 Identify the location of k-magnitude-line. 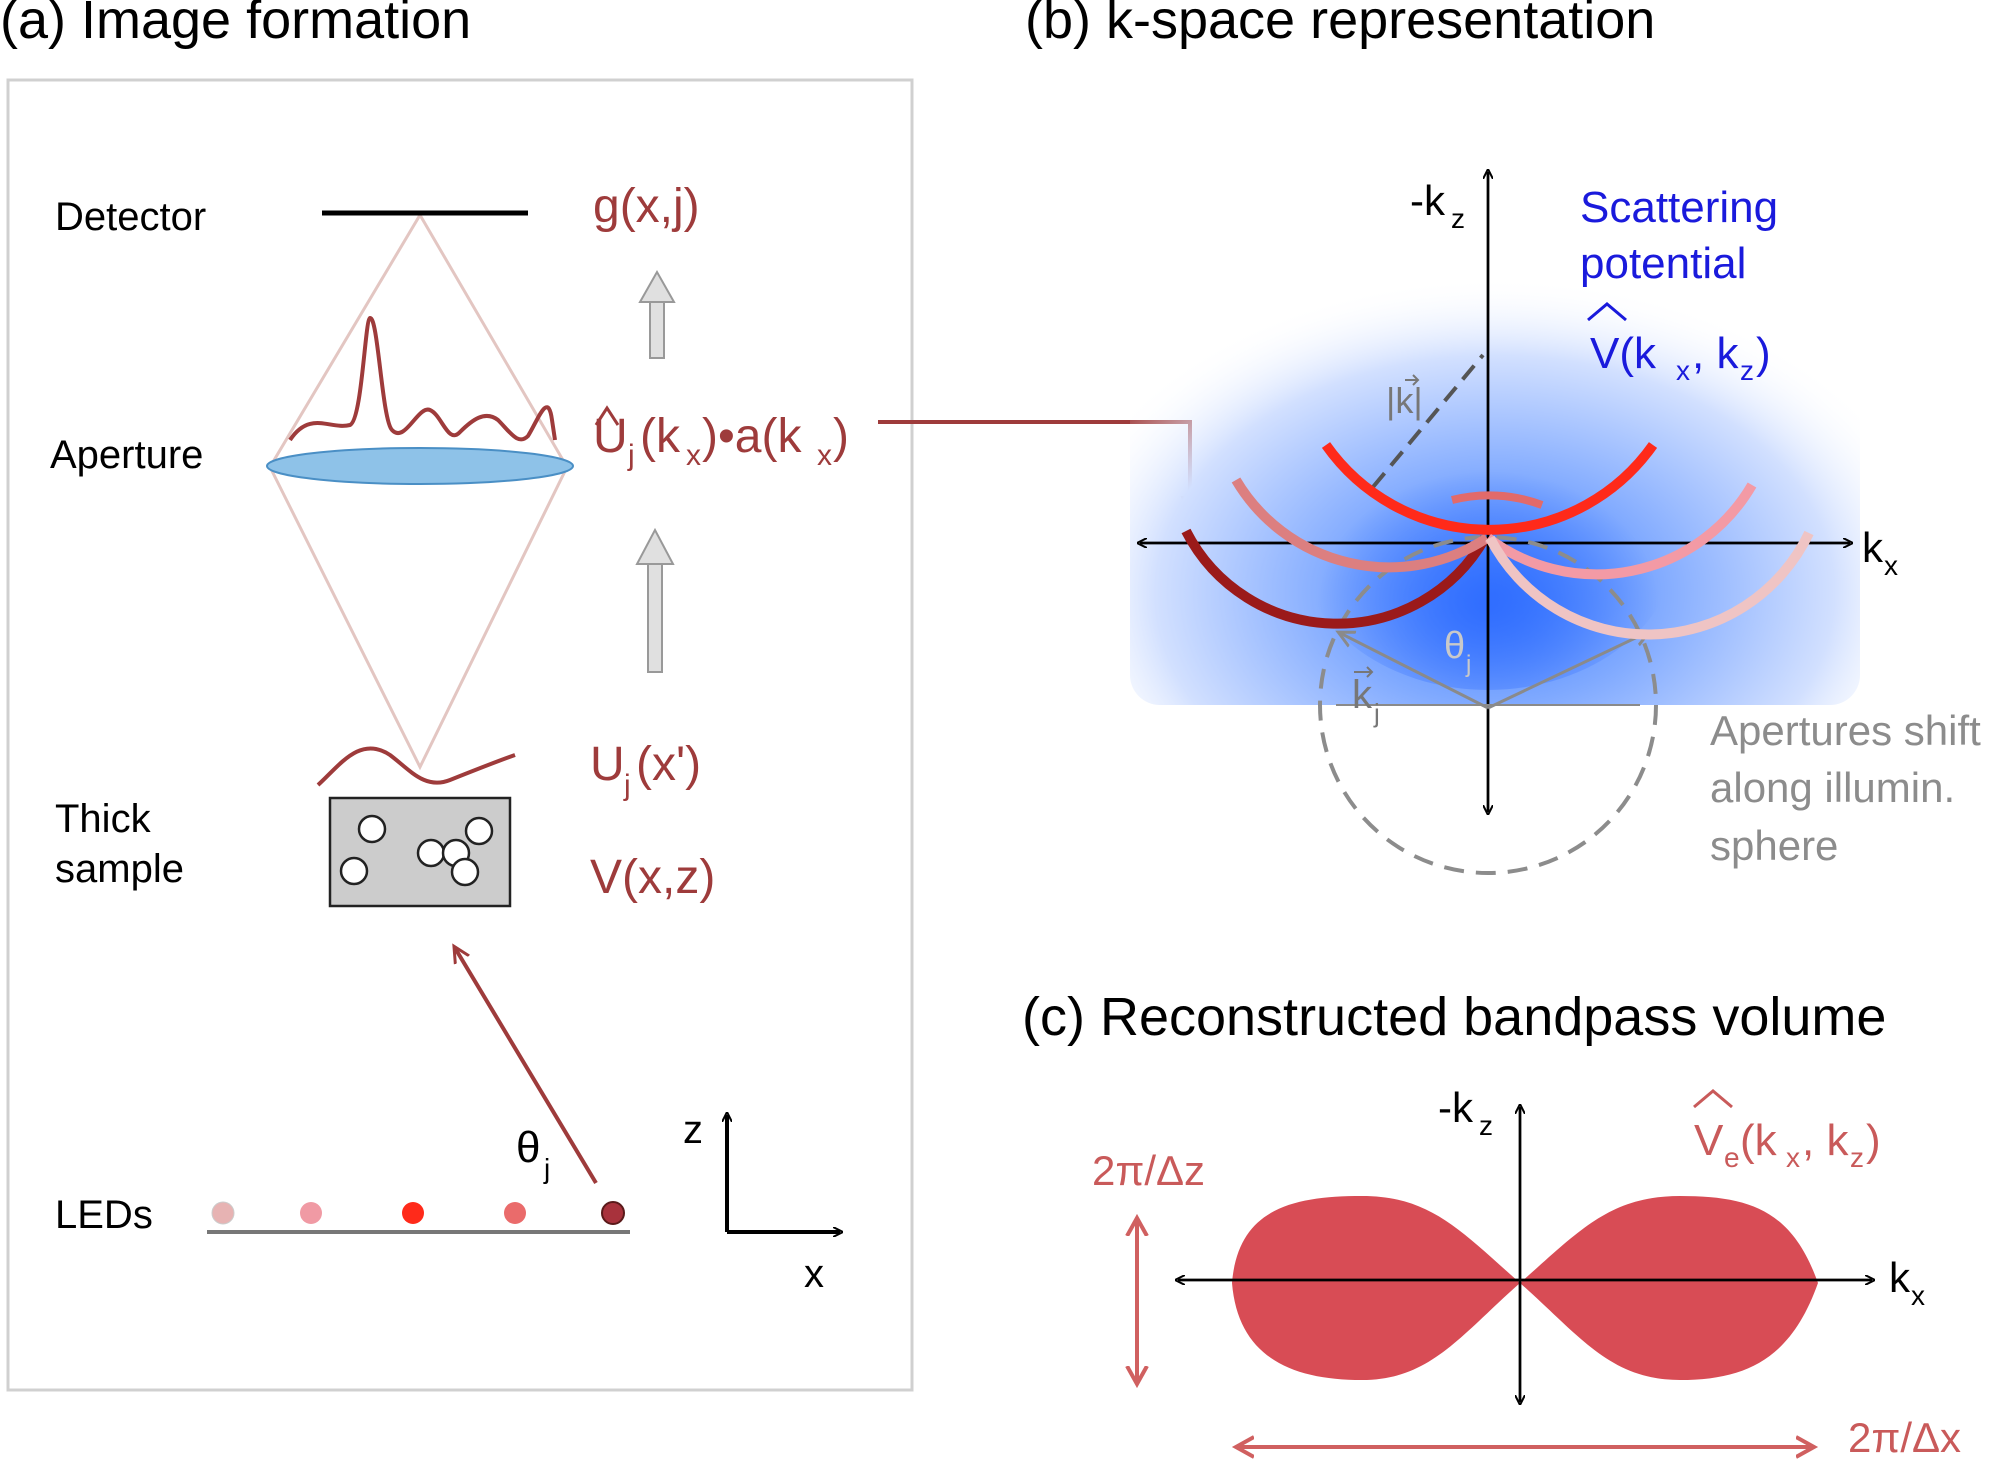
(1428, 421).